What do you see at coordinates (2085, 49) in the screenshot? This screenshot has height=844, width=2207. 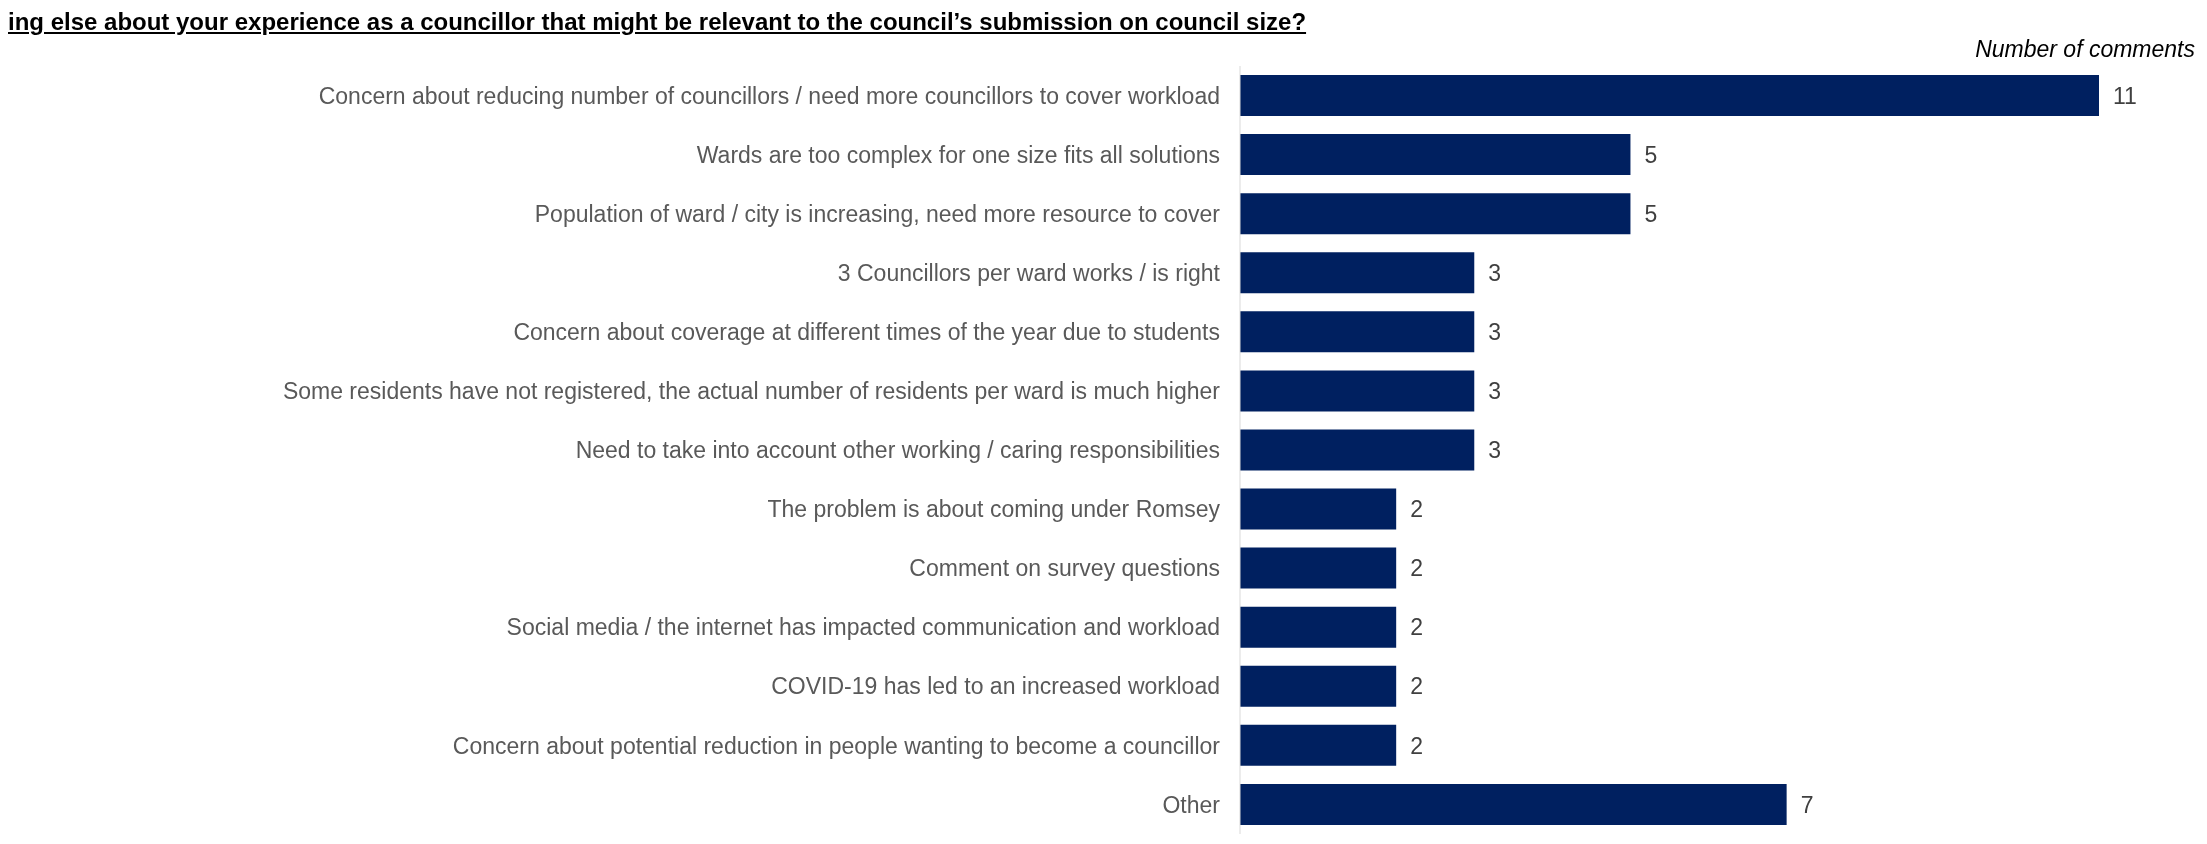 I see `x-axis-title: Number of comments` at bounding box center [2085, 49].